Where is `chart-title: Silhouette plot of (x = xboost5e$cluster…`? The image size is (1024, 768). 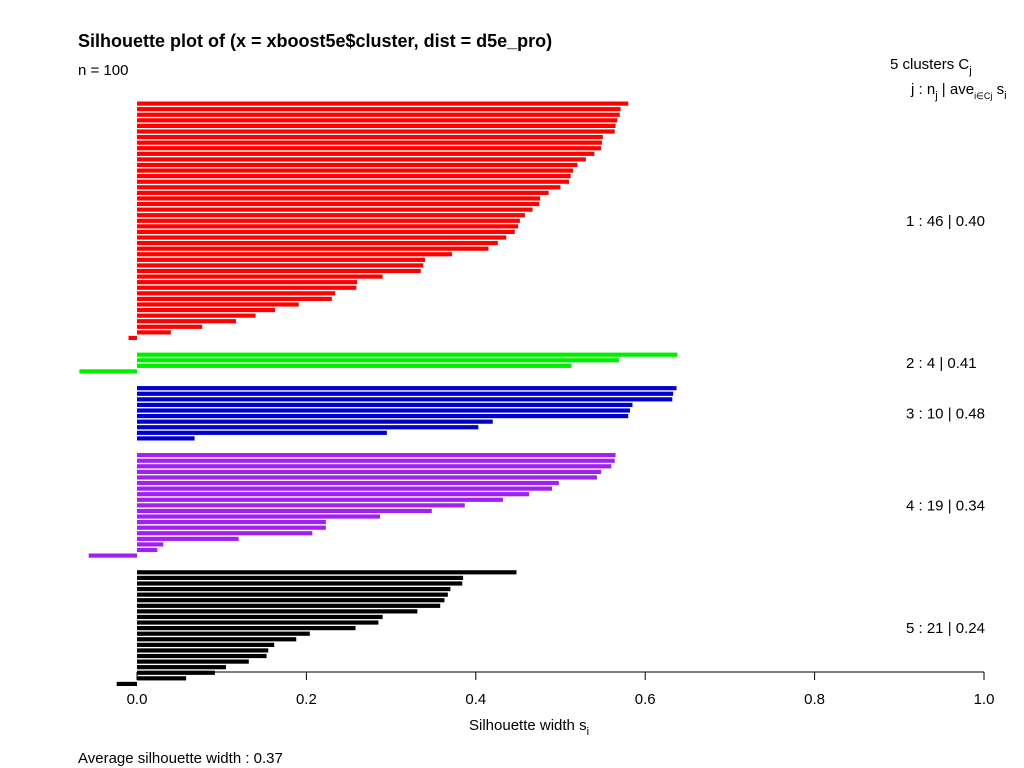 chart-title: Silhouette plot of (x = xboost5e$cluster… is located at coordinates (315, 41).